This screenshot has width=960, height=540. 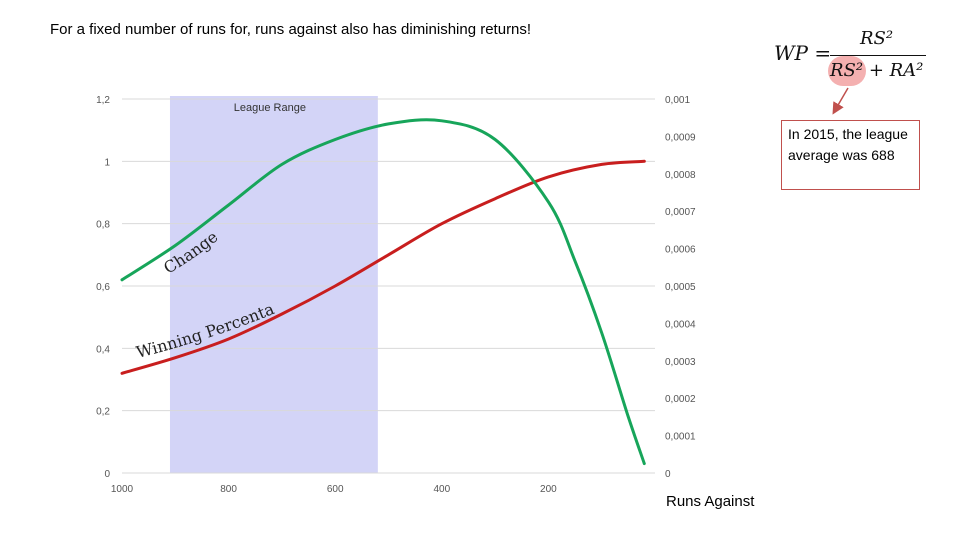 I want to click on league-average-callout: In 2015, the league average was 688, so click(x=850, y=155).